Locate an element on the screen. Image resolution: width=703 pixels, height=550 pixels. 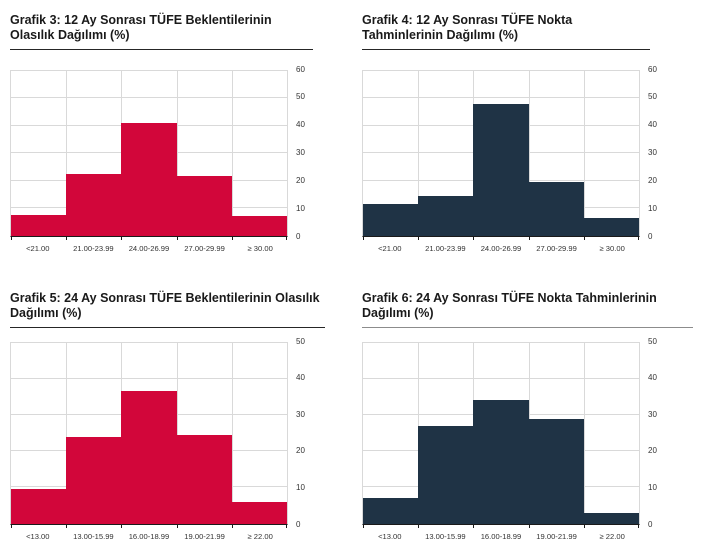
histogram-bar-≥ 30.00 is located at coordinates (259, 226).